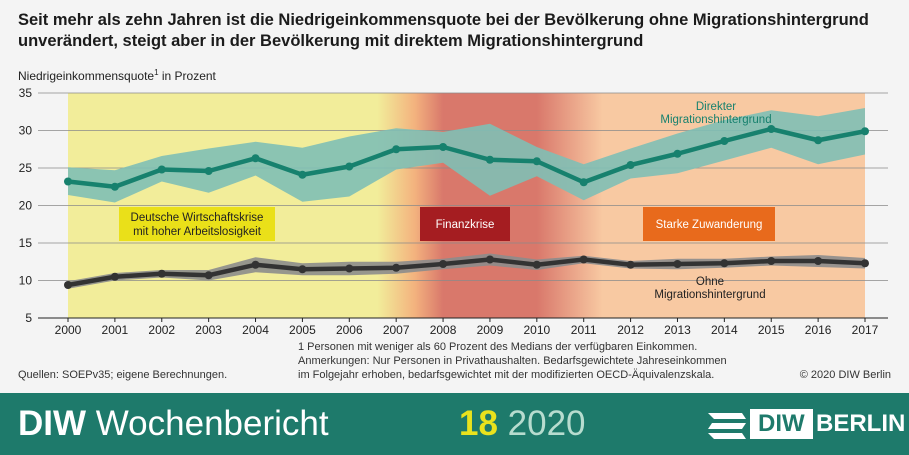  I want to click on issue-year: 2020, so click(541, 423).